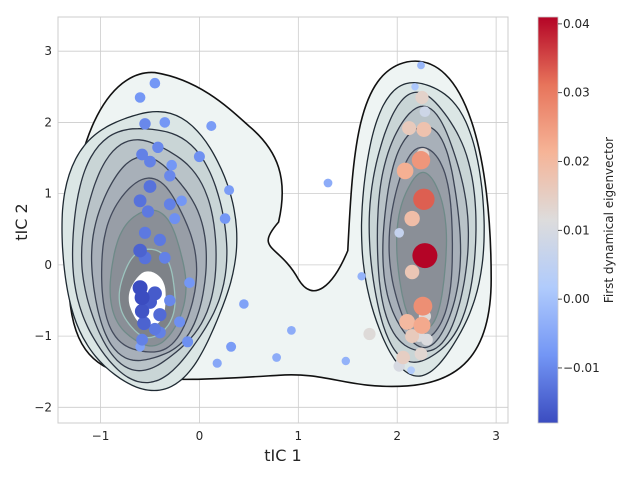 The image size is (640, 484). What do you see at coordinates (21, 221) in the screenshot?
I see `y-axis-label: tIC 2` at bounding box center [21, 221].